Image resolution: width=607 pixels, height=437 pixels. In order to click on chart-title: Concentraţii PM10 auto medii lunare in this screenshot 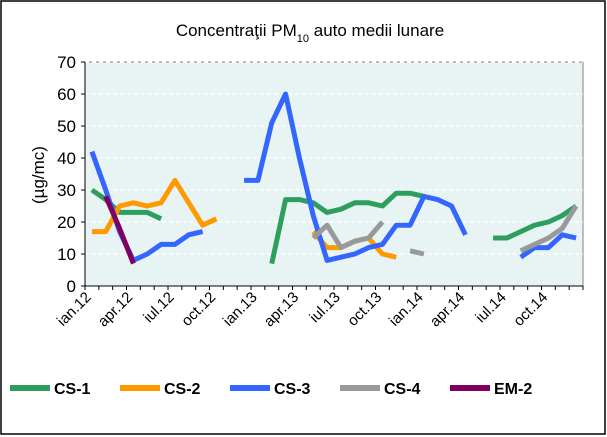, I will do `click(310, 33)`.